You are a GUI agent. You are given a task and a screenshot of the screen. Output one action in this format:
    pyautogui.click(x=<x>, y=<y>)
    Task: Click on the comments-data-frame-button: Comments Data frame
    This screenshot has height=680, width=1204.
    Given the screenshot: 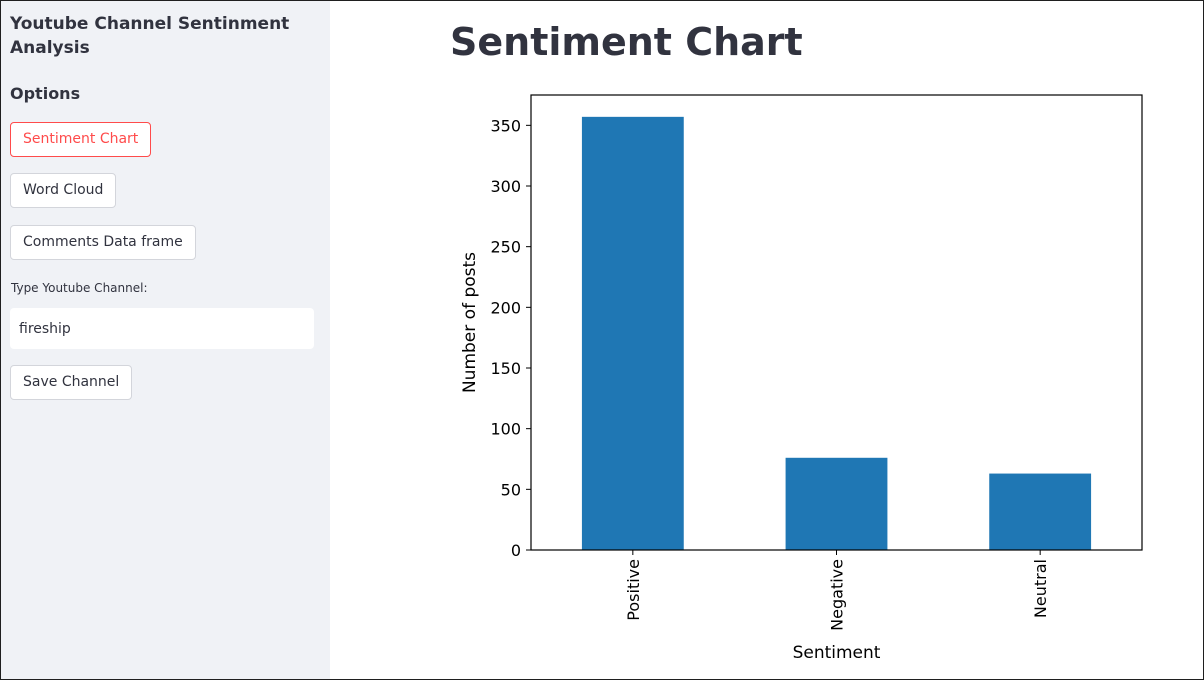 What is the action you would take?
    pyautogui.click(x=103, y=242)
    